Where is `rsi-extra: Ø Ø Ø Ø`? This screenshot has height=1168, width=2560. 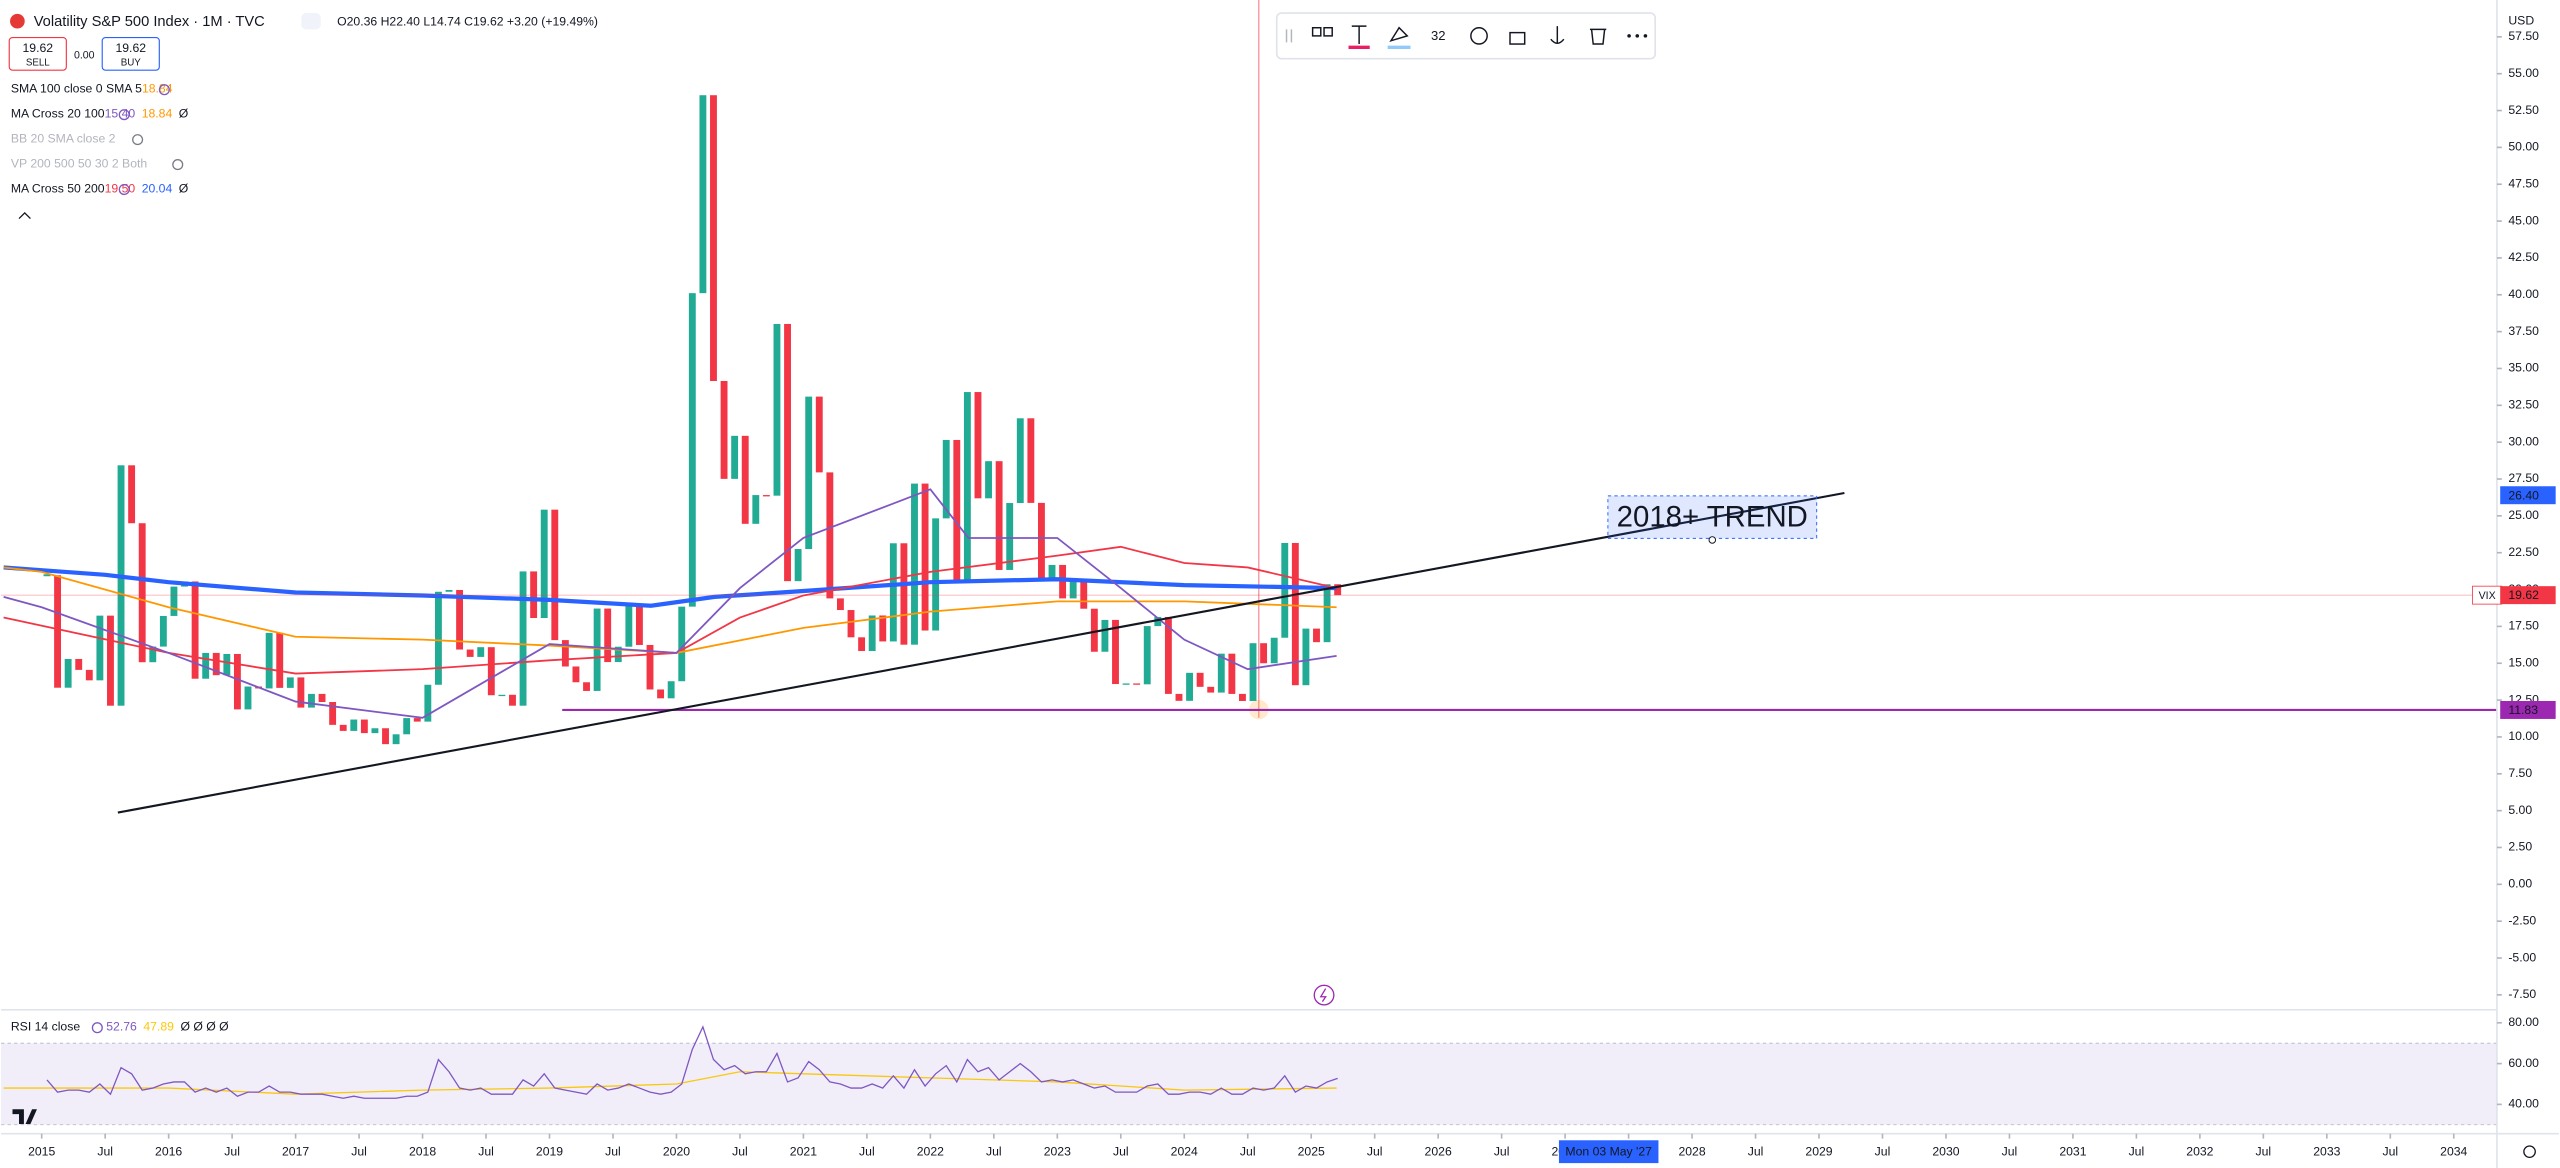 rsi-extra: Ø Ø Ø Ø is located at coordinates (204, 1027).